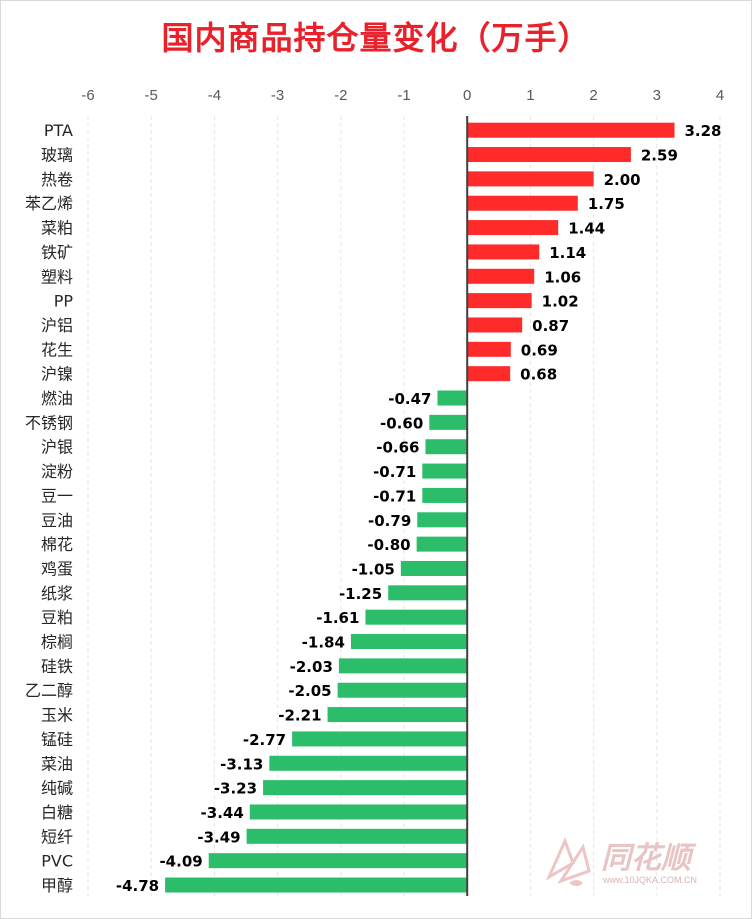 The image size is (752, 919). Describe the element at coordinates (389, 521) in the screenshot. I see `data-label: -0.79` at that location.